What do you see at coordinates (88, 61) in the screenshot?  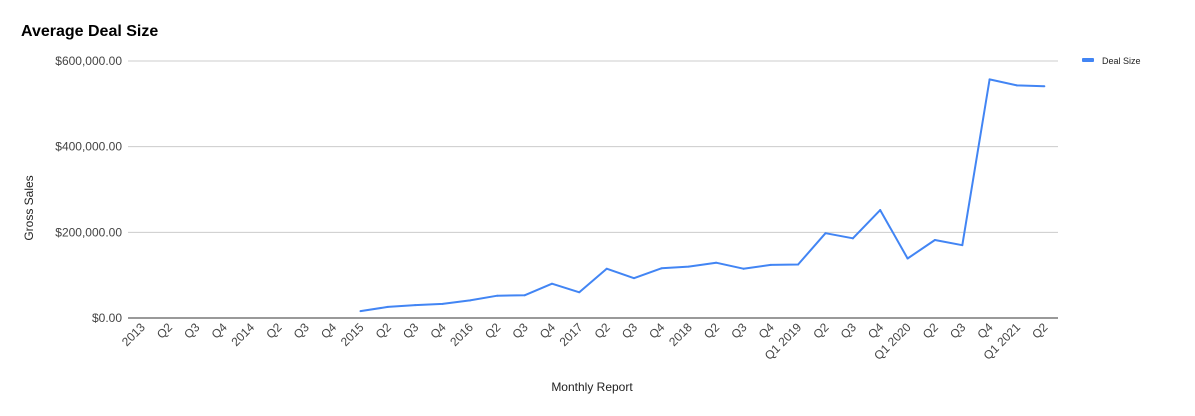 I see `y-tick-label: $600,000.00` at bounding box center [88, 61].